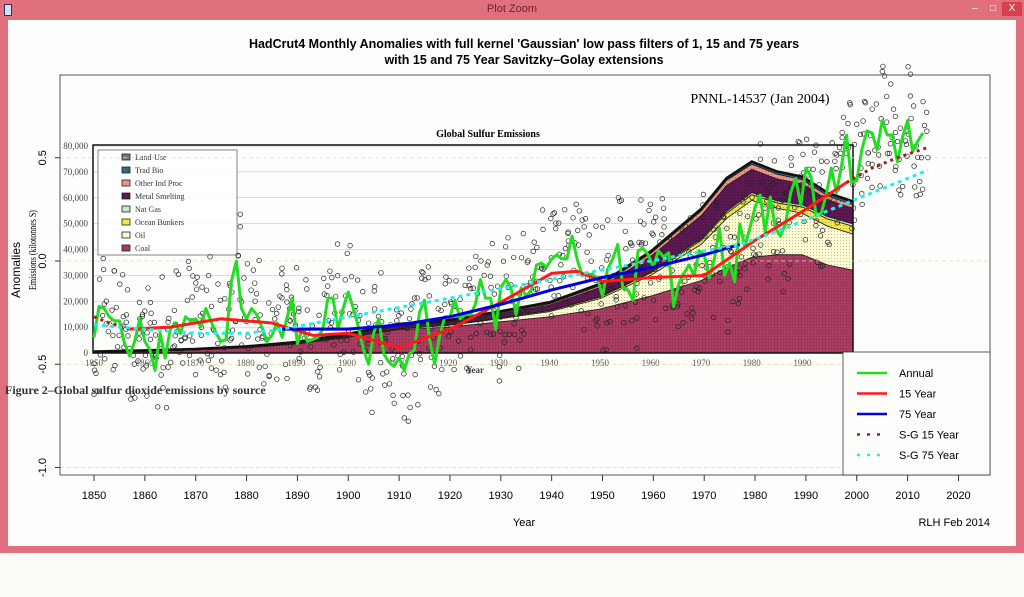 Image resolution: width=1024 pixels, height=597 pixels. What do you see at coordinates (975, 8) in the screenshot?
I see `minimize-button: –` at bounding box center [975, 8].